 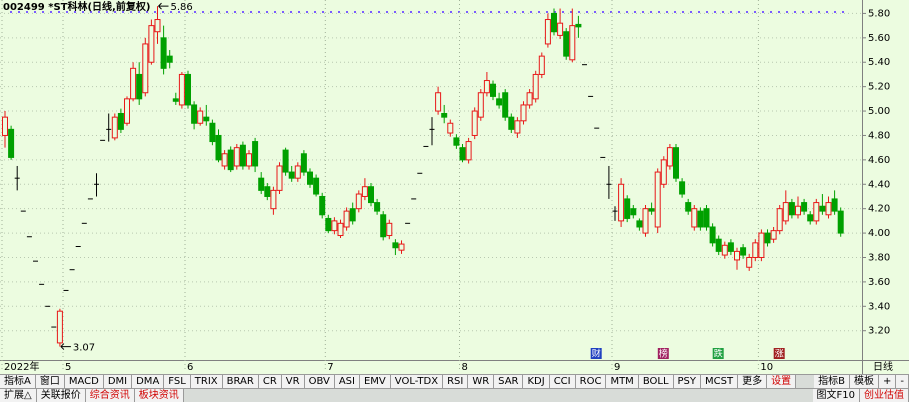 I want to click on button: 图文F10, so click(x=836, y=395).